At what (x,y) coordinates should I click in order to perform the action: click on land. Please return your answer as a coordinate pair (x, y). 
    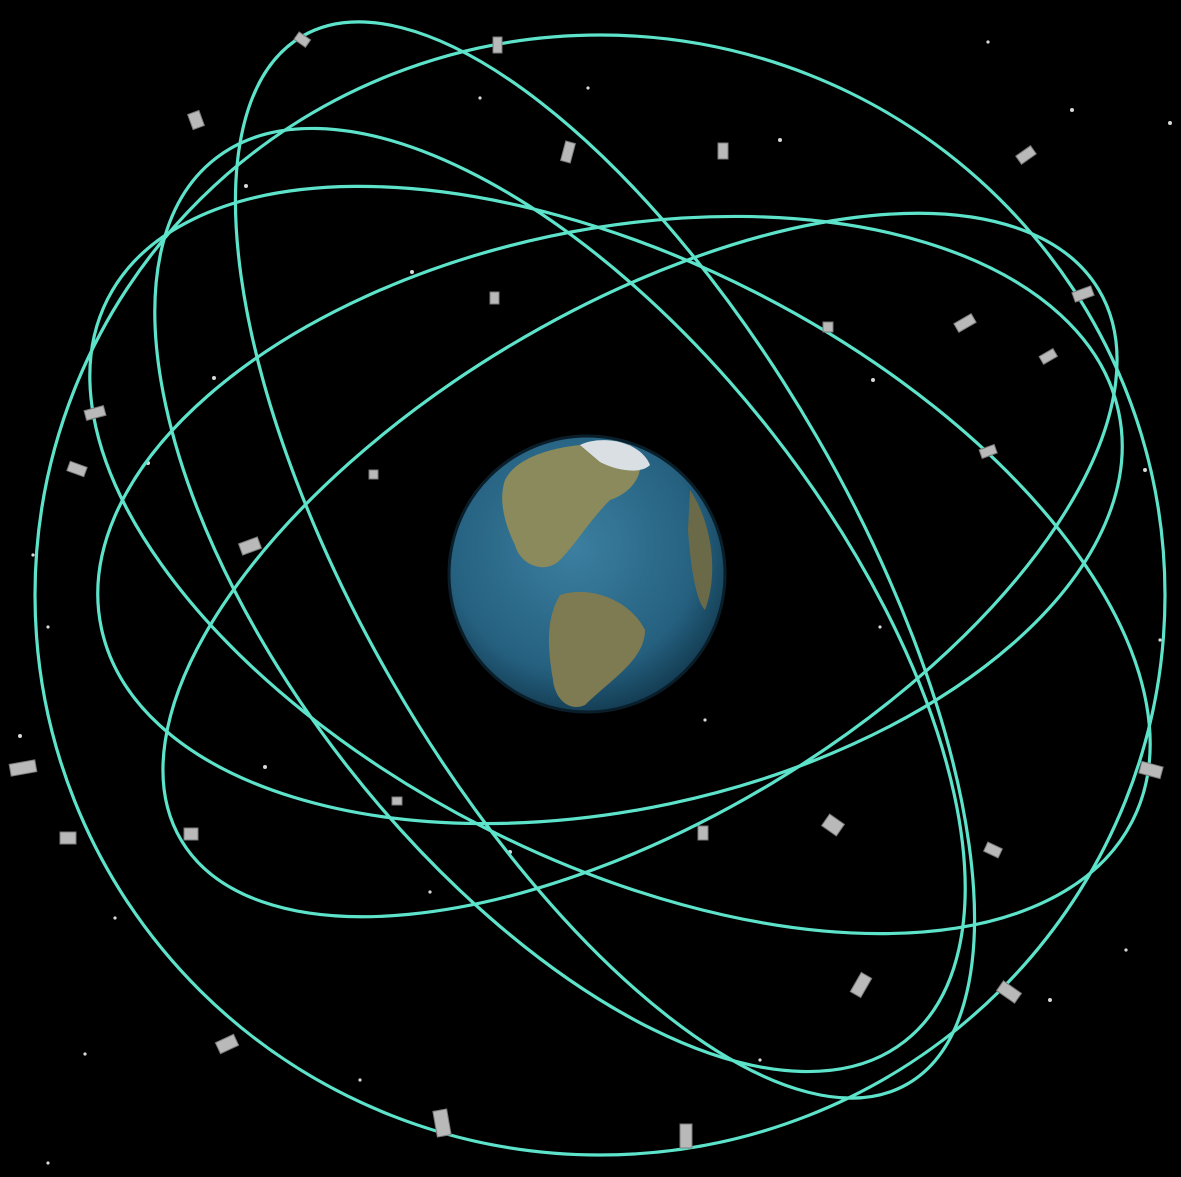
    Looking at the image, I should click on (607, 574).